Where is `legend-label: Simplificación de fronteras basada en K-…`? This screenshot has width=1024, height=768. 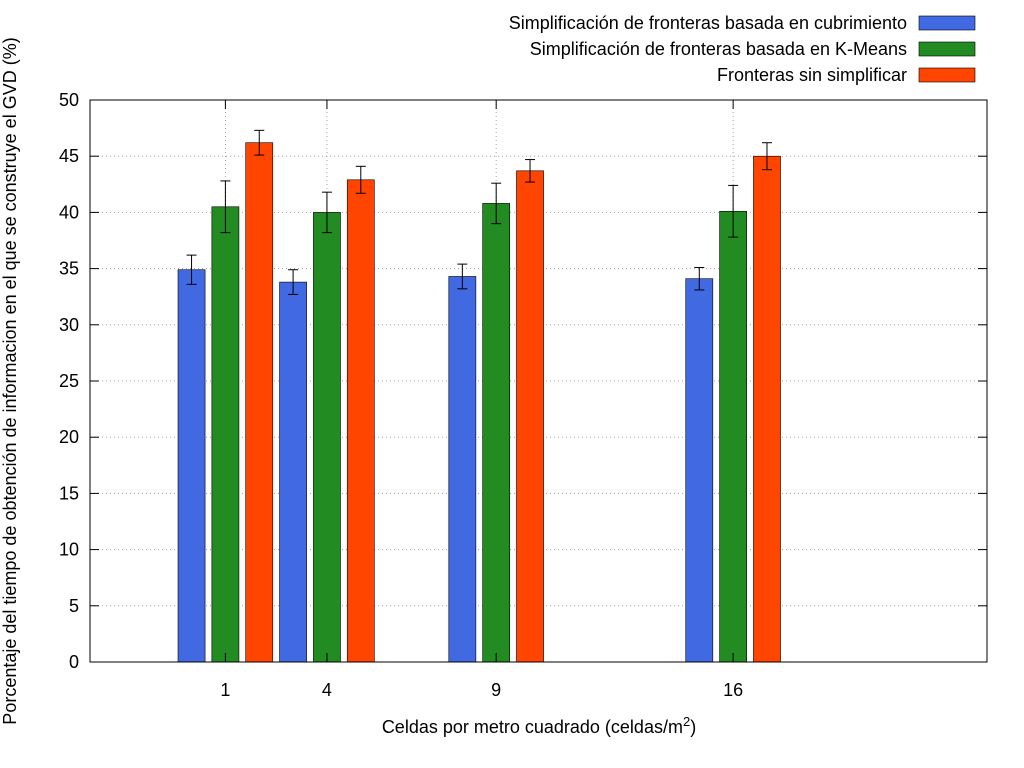 legend-label: Simplificación de fronteras basada en K-… is located at coordinates (718, 49).